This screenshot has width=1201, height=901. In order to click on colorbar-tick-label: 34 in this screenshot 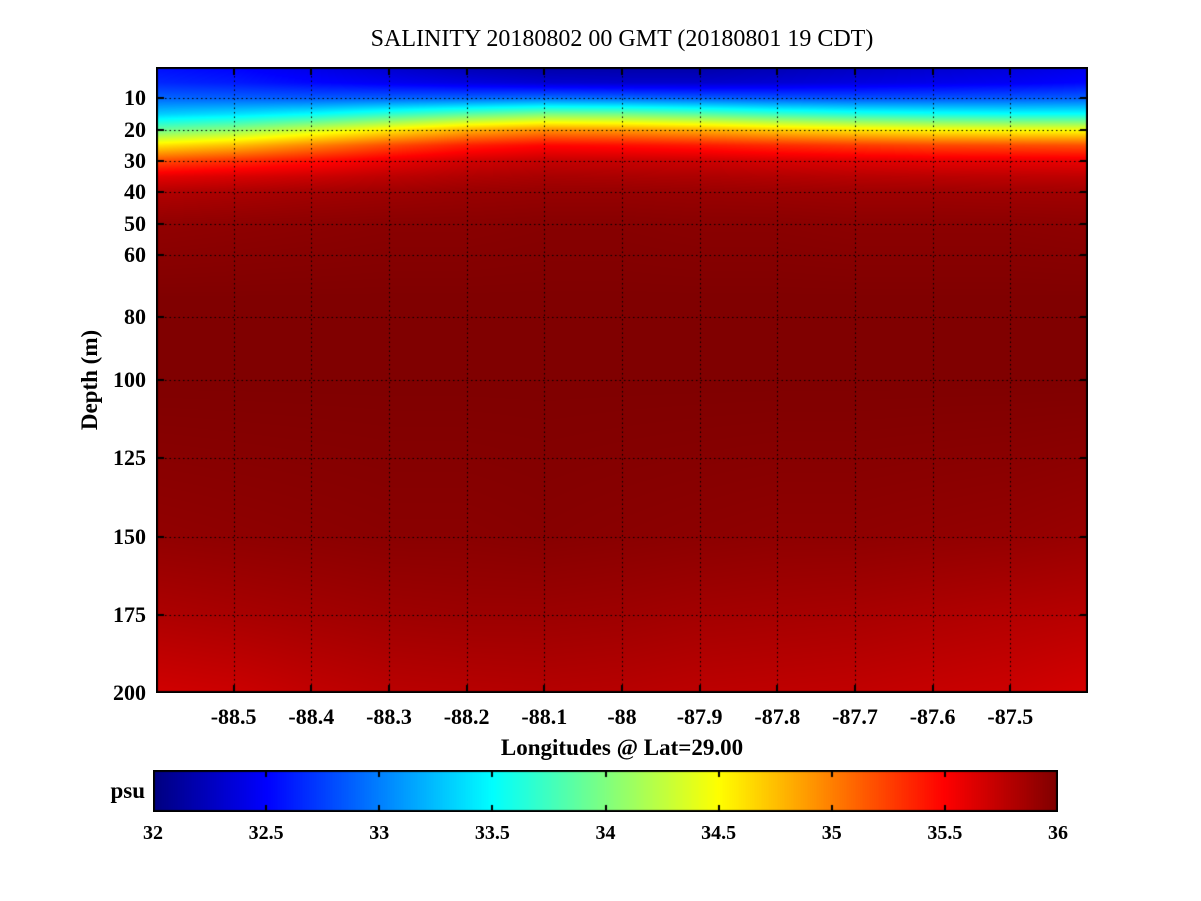, I will do `click(605, 833)`.